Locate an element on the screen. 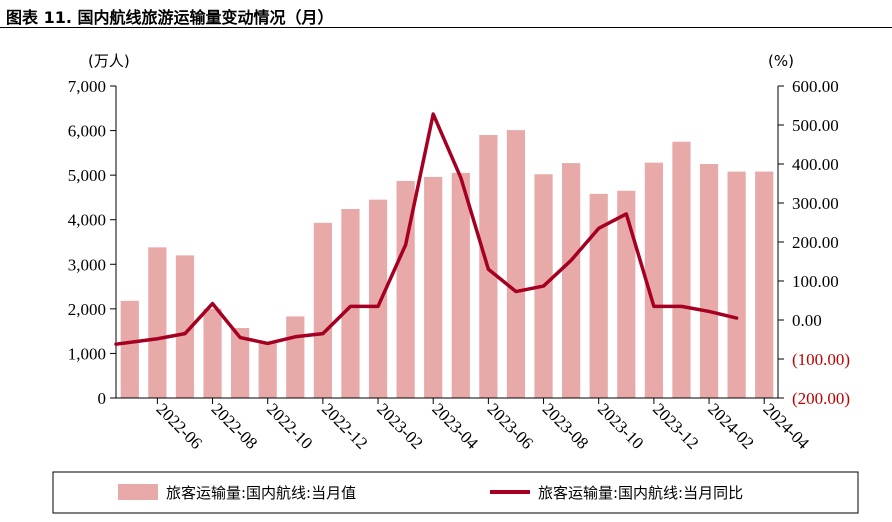  x-tick-label: 2022-08 is located at coordinates (235, 426).